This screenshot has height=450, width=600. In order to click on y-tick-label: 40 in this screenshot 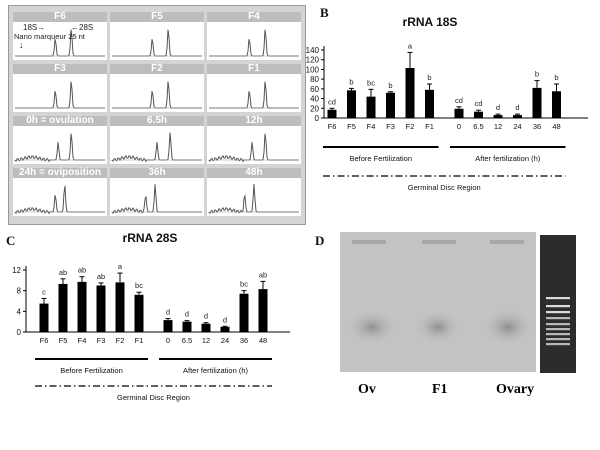, I will do `click(314, 99)`.